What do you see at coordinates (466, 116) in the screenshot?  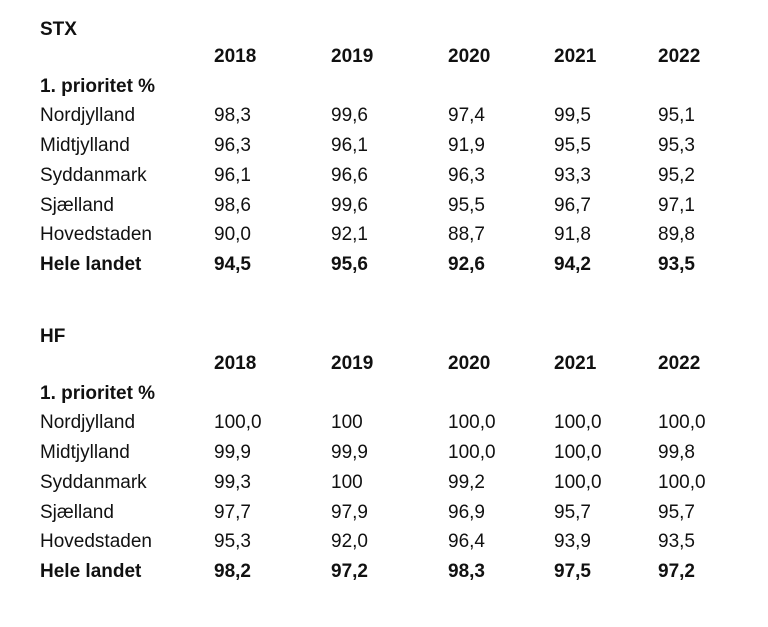 I see `value-cell: 97,4` at bounding box center [466, 116].